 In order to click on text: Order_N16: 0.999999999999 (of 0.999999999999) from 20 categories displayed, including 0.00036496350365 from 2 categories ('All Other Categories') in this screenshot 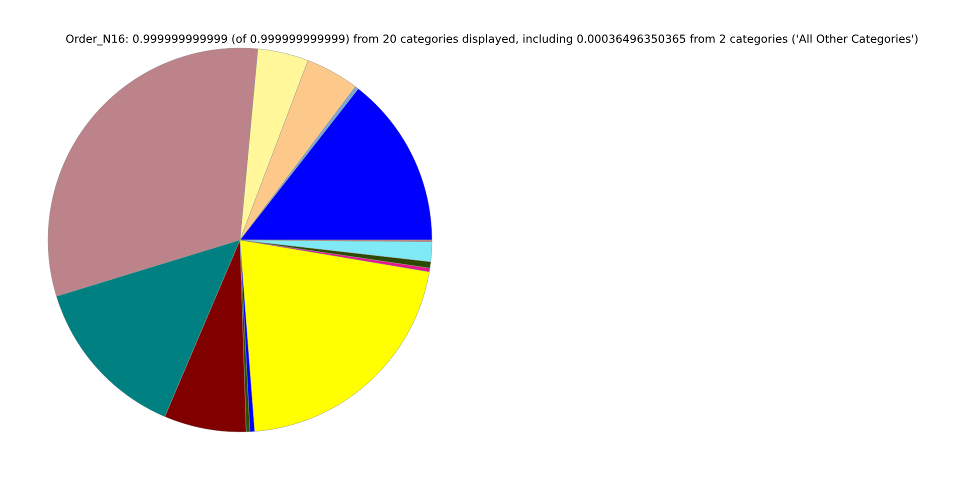, I will do `click(492, 40)`.